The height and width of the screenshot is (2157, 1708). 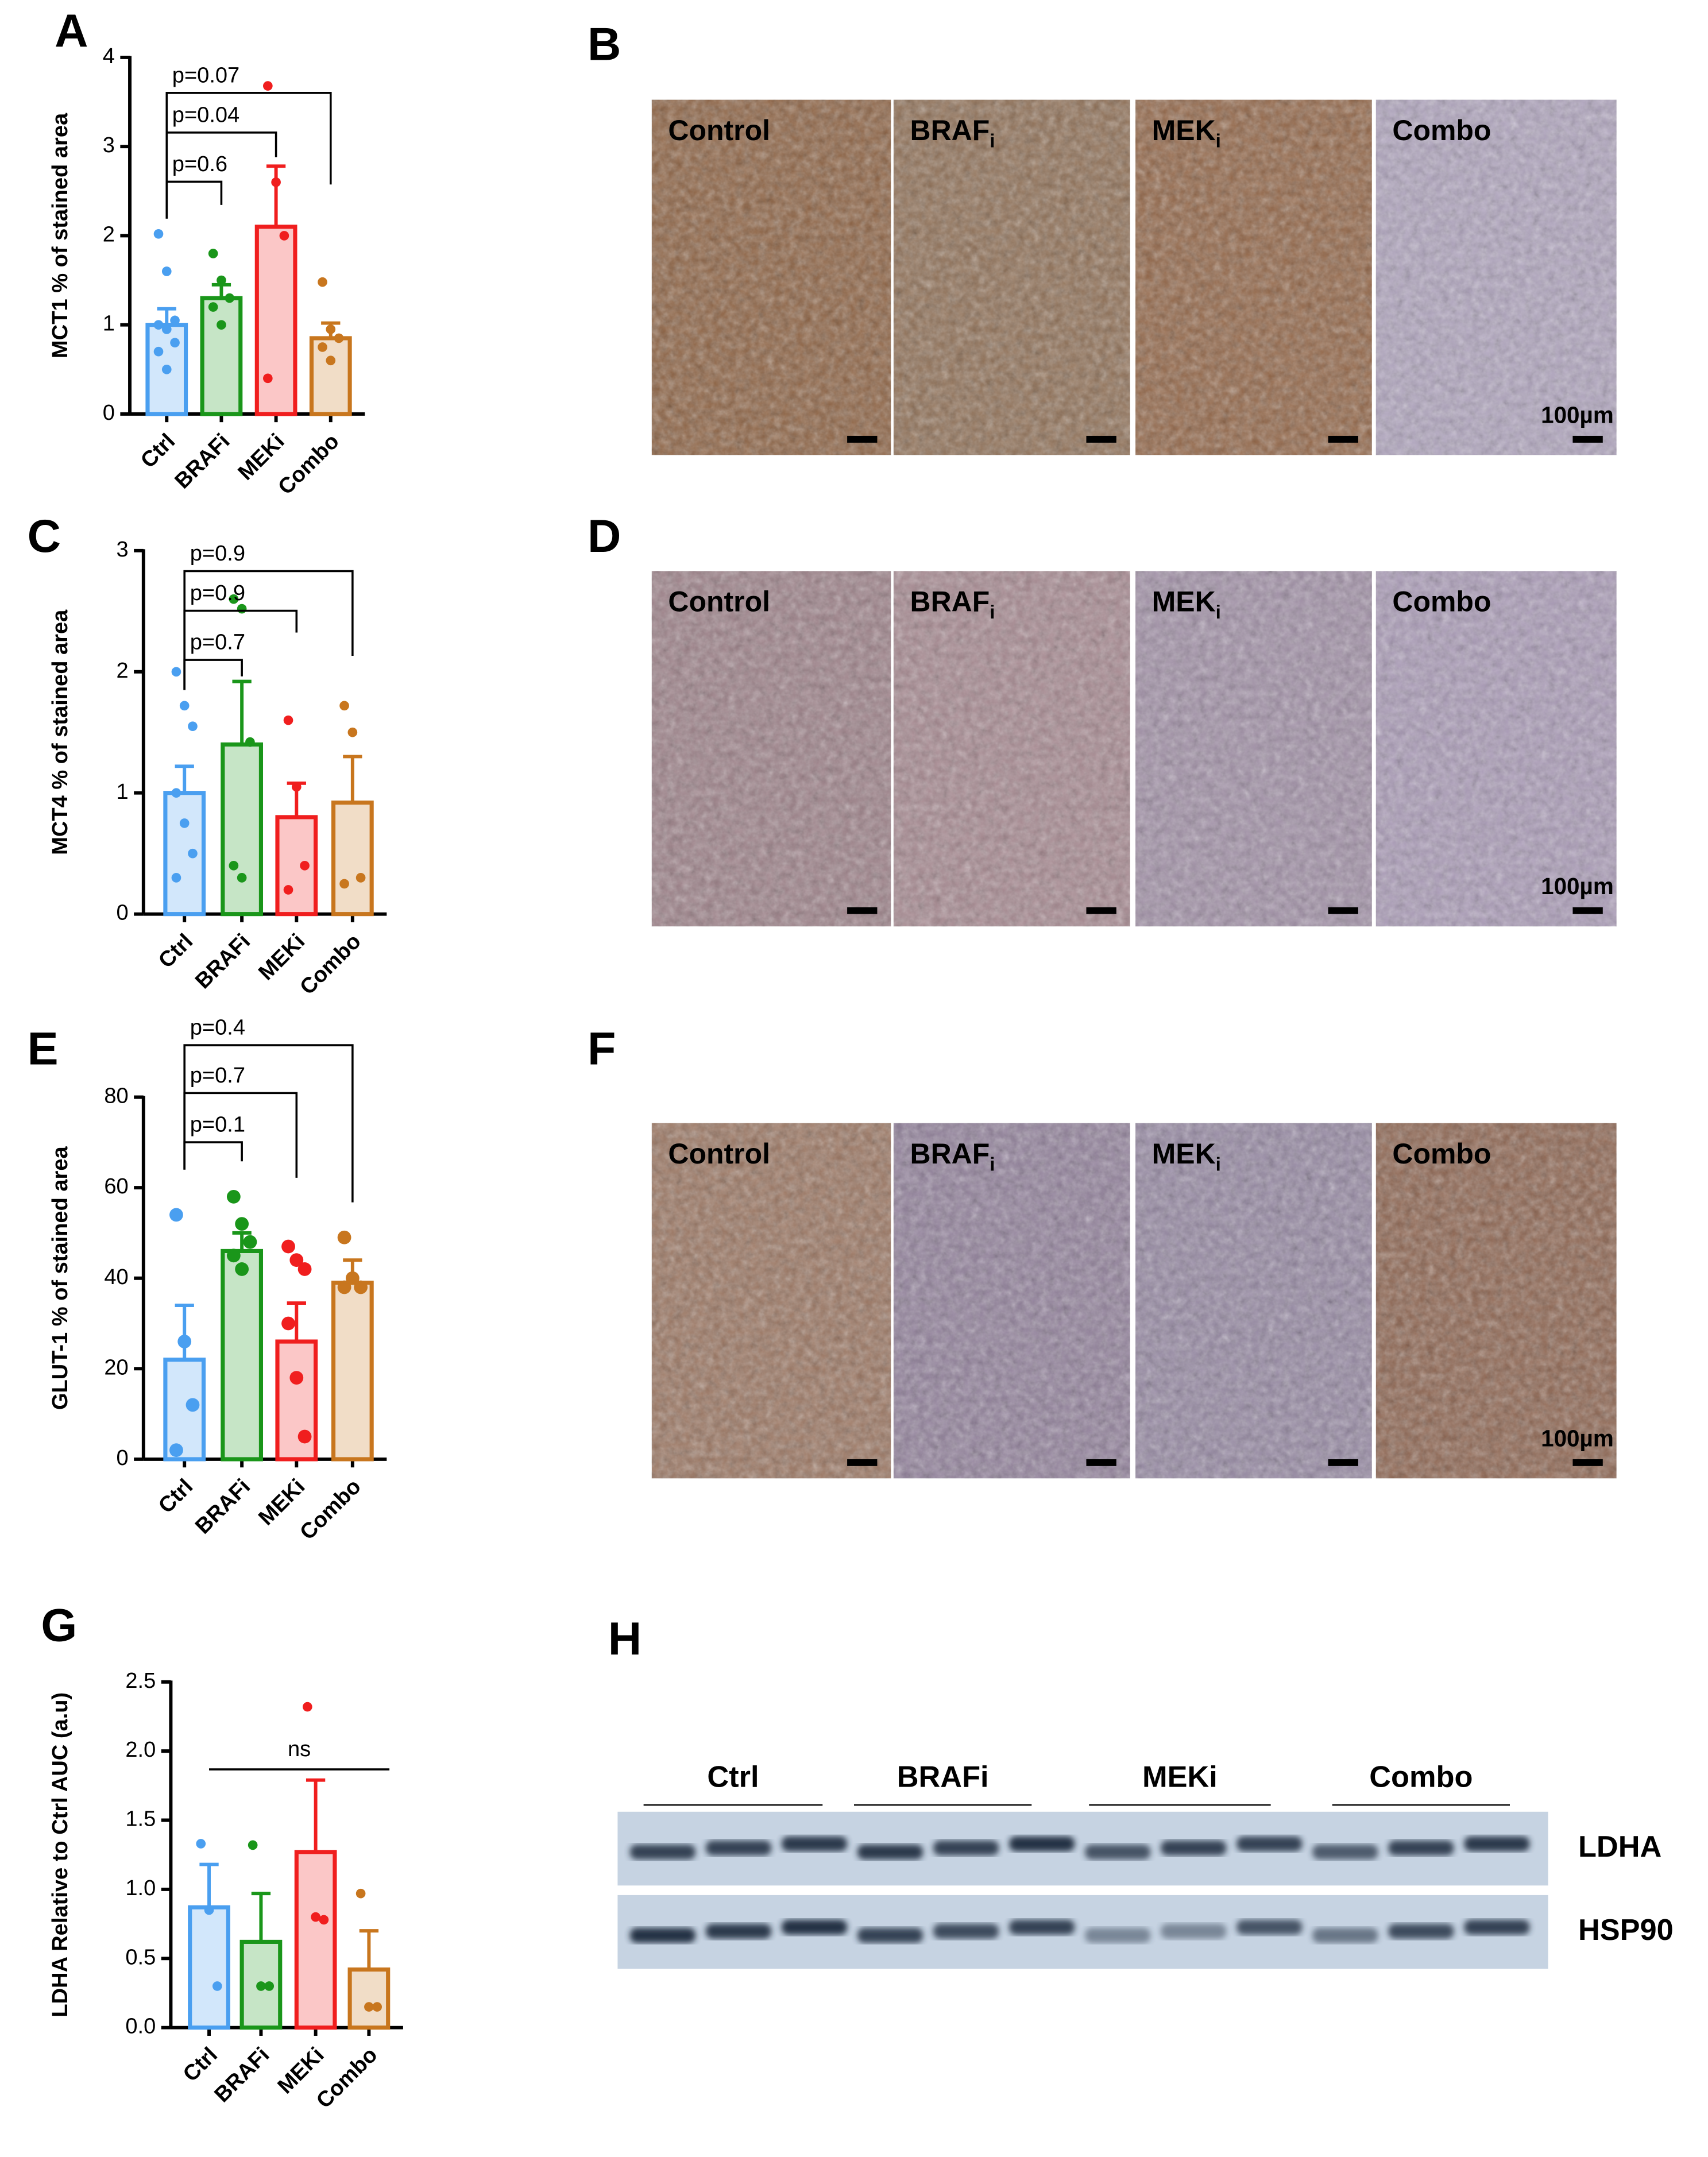 I want to click on panel-letter: H, so click(x=625, y=1639).